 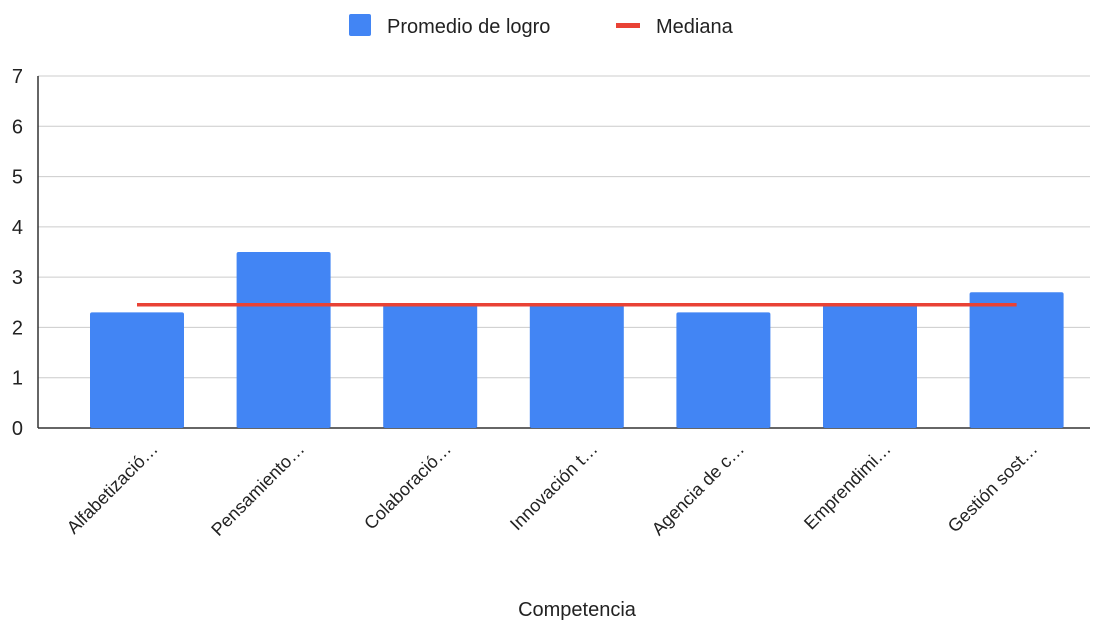 I want to click on legend: Promedio de logro Mediana, so click(x=541, y=26).